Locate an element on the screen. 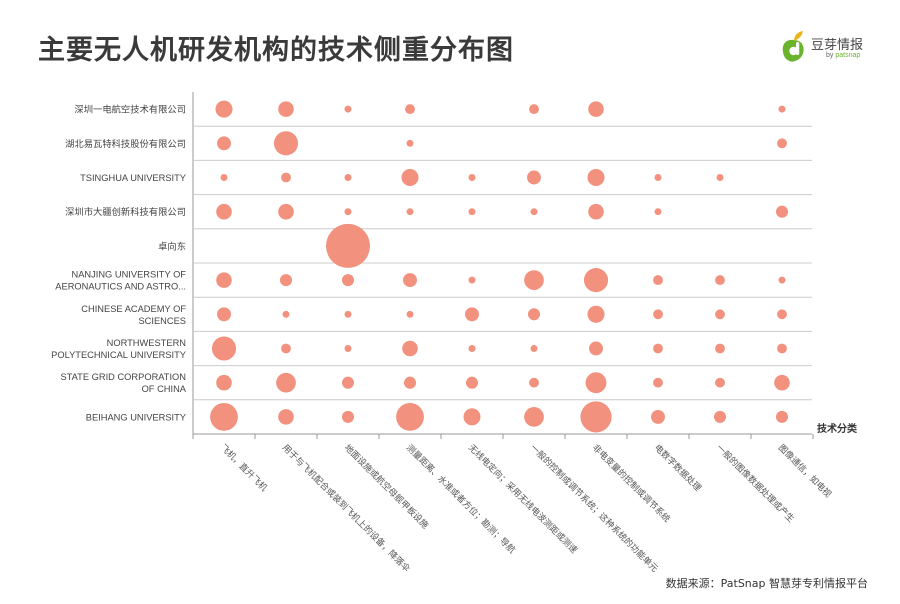  row-label: TSINGHUA UNIVERSITY is located at coordinates (133, 178).